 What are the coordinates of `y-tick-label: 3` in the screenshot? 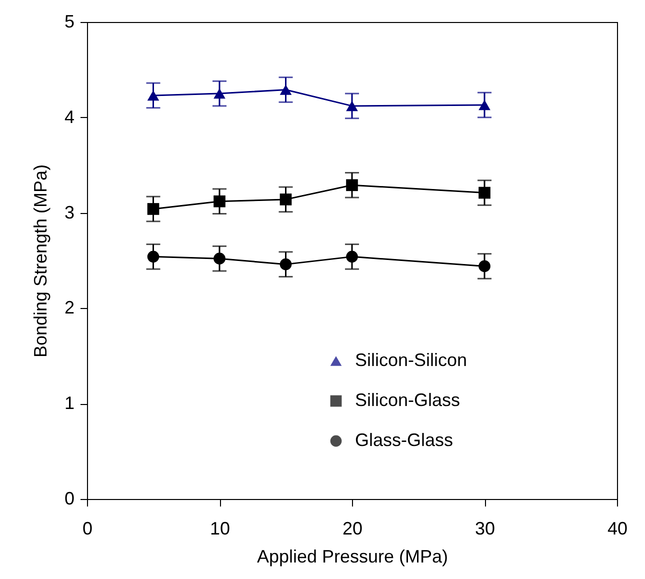 It's located at (69, 212).